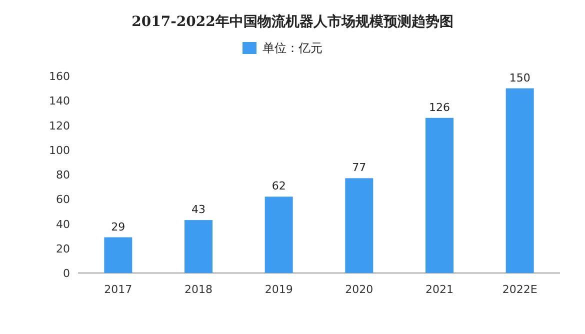 The width and height of the screenshot is (585, 334). I want to click on data-label: 43, so click(199, 209).